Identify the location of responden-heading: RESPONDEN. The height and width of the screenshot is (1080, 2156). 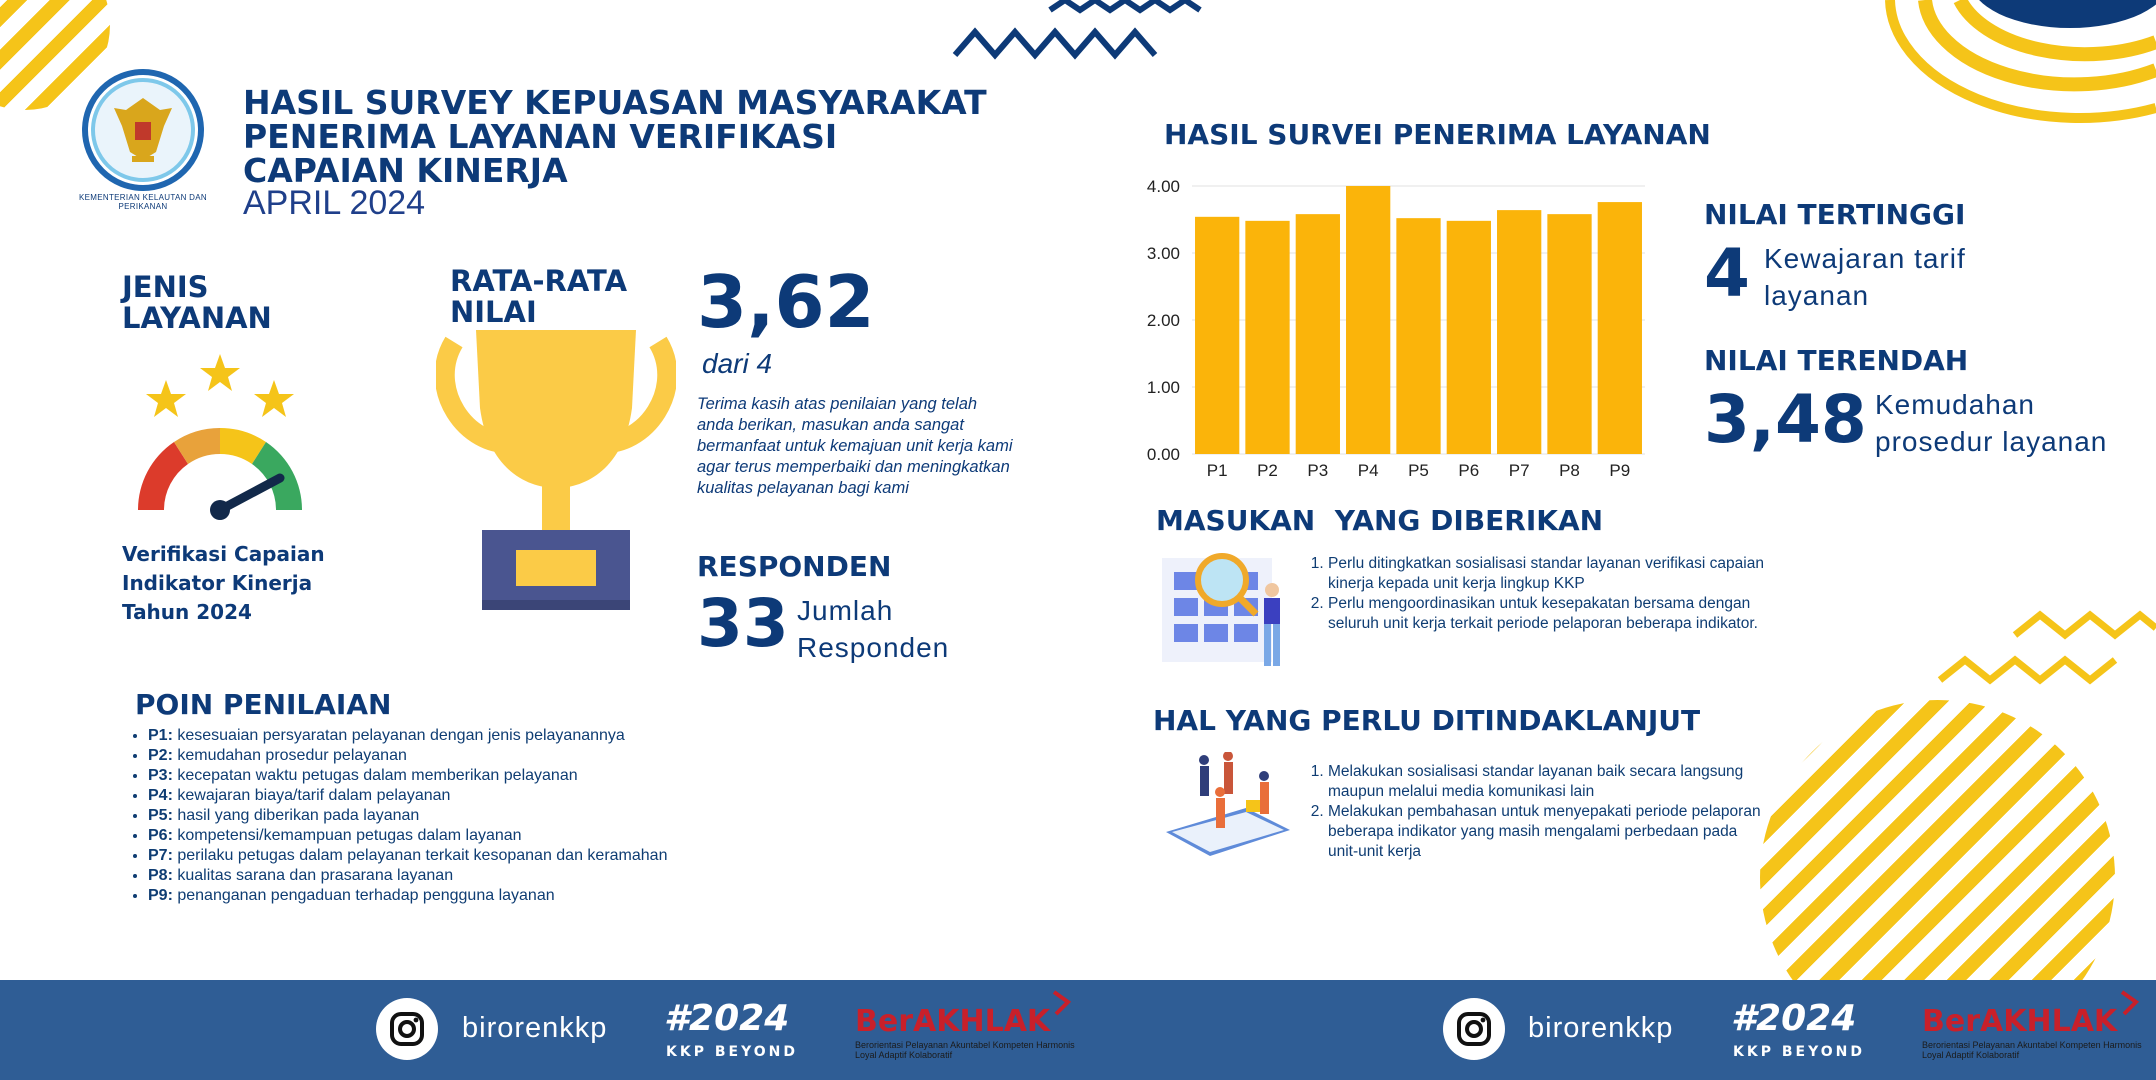
(794, 566).